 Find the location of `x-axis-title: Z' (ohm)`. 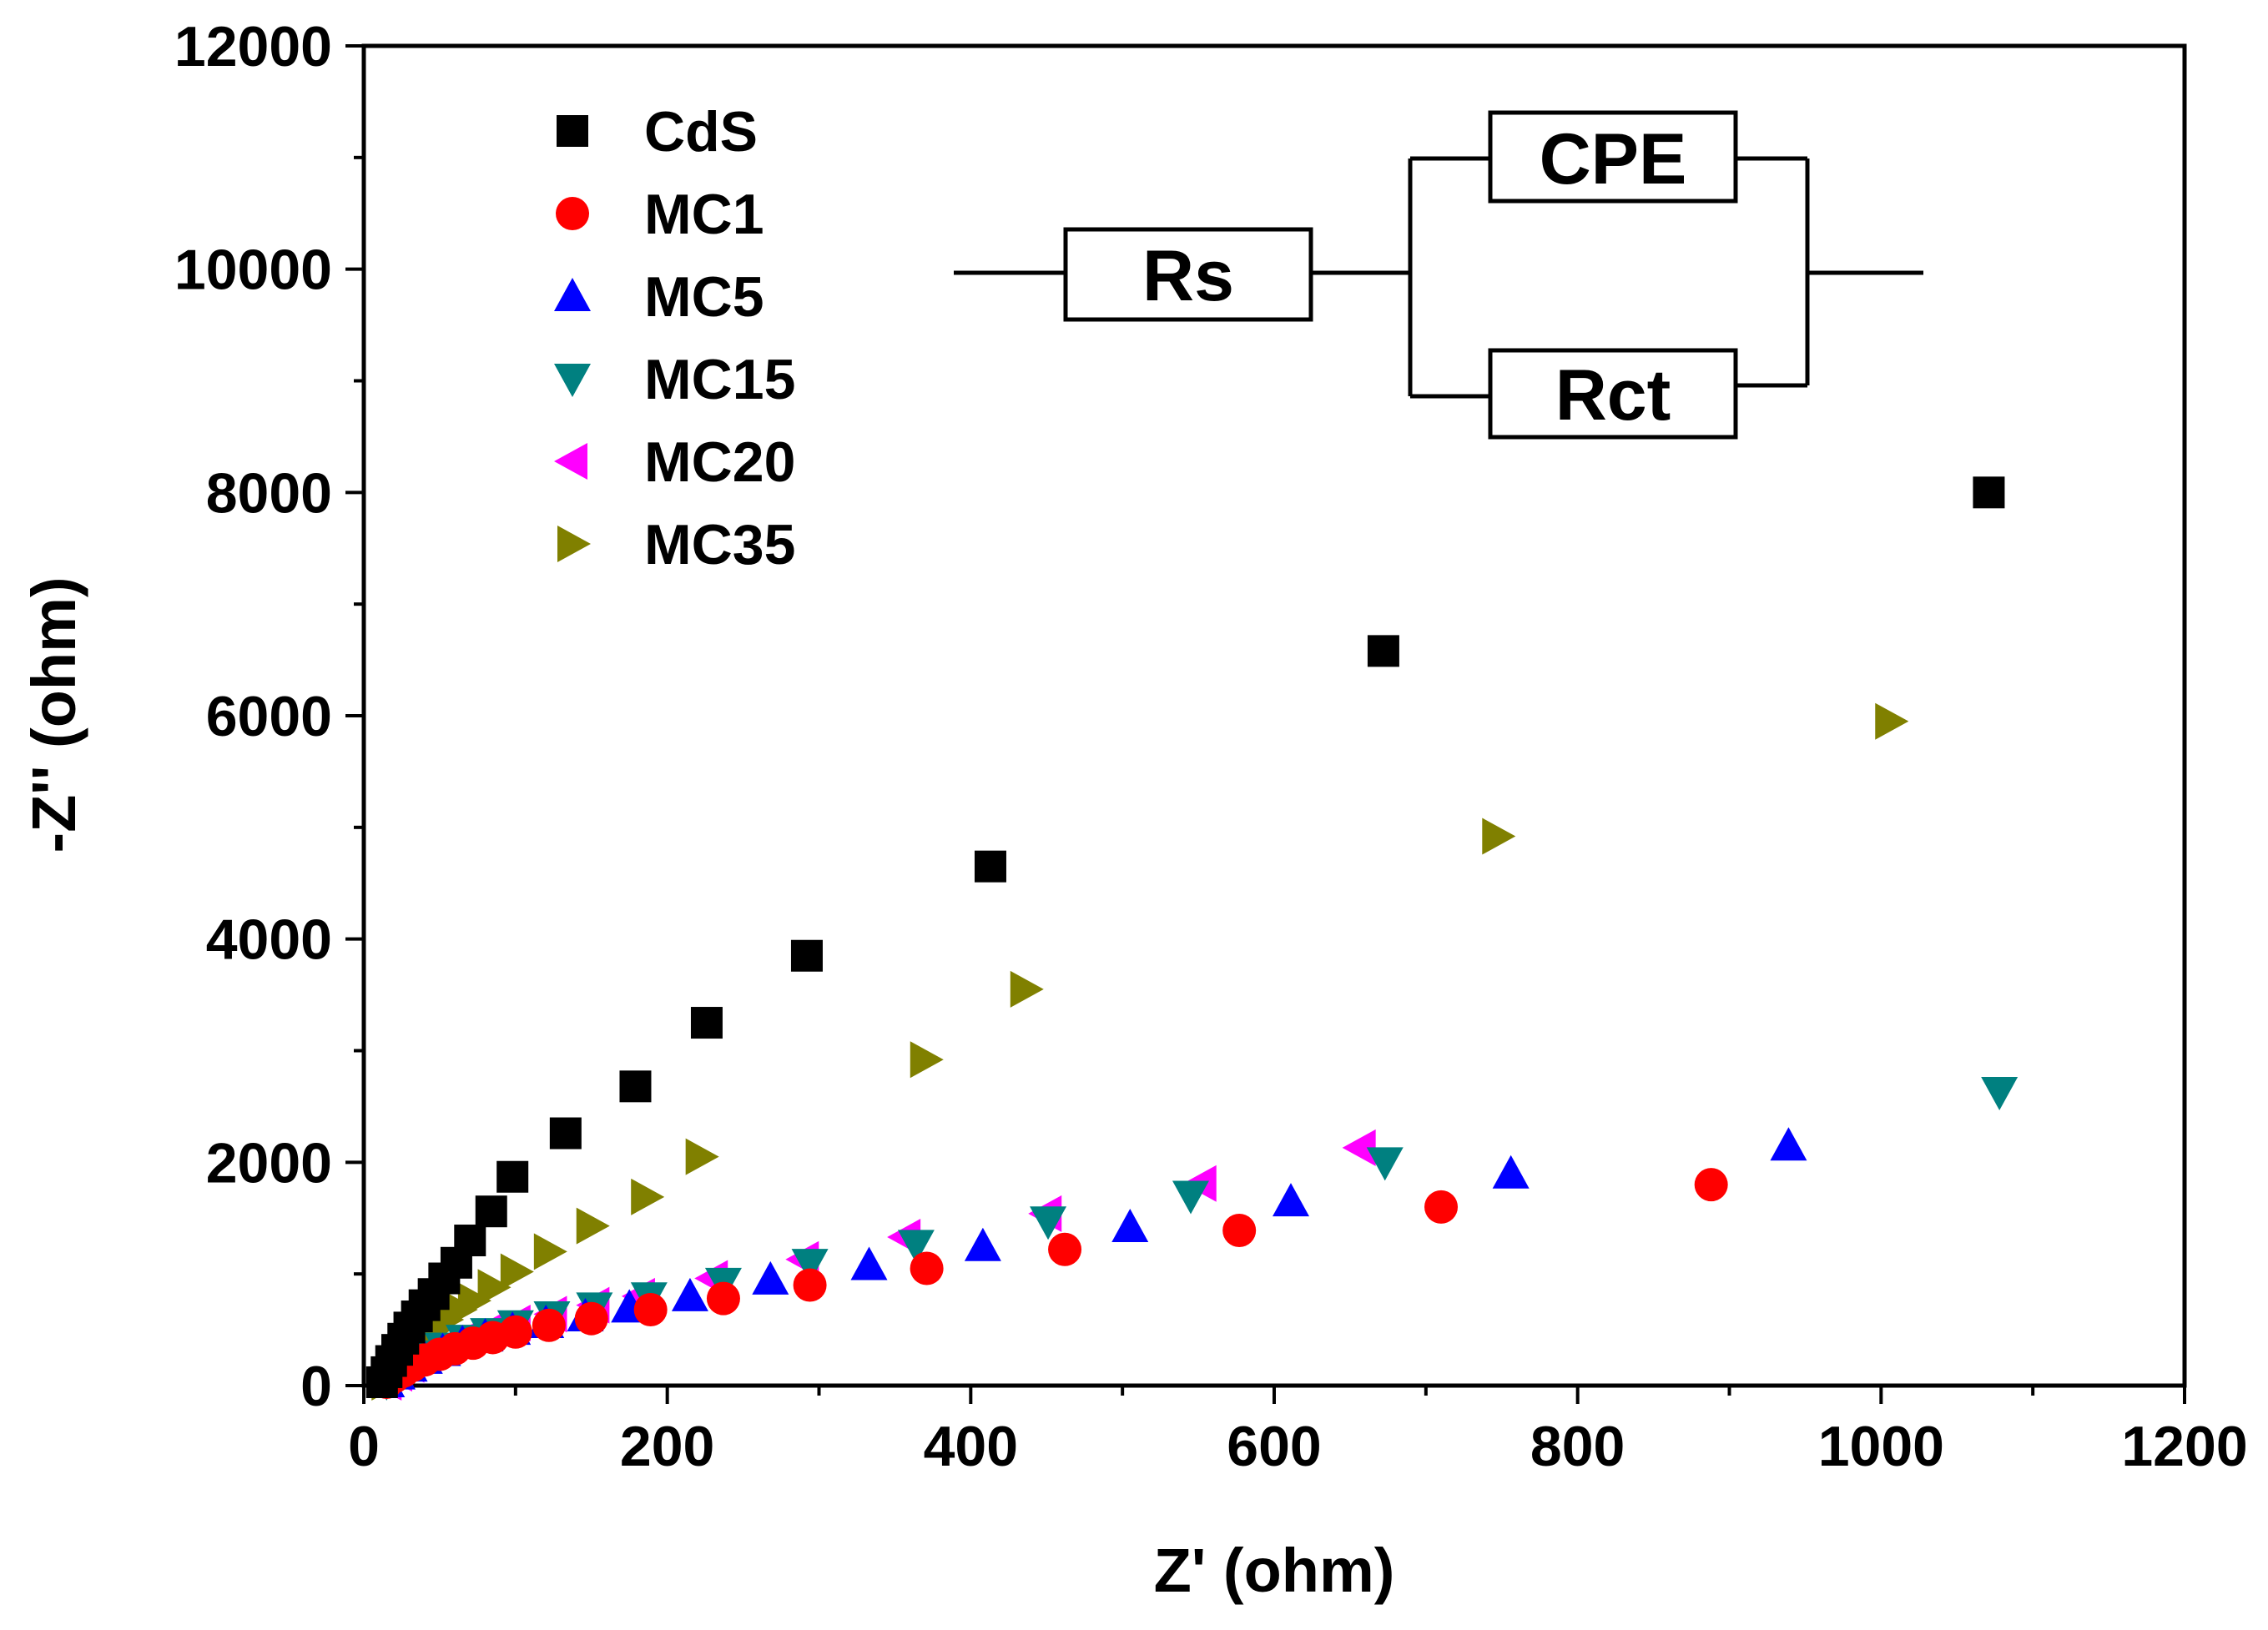

x-axis-title: Z' (ohm) is located at coordinates (1274, 1570).